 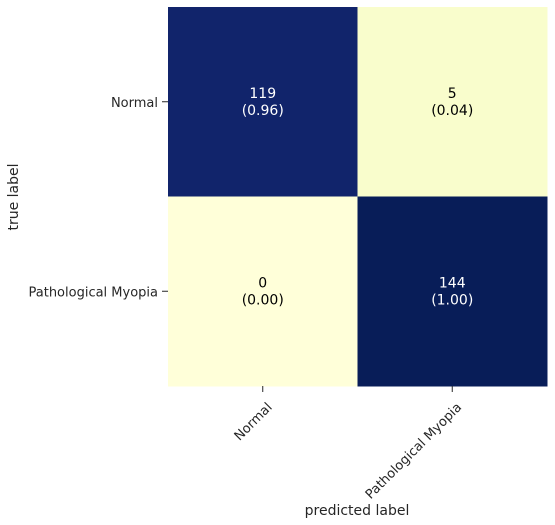 What do you see at coordinates (263, 111) in the screenshot?
I see `cell-fraction-label: (0.96)` at bounding box center [263, 111].